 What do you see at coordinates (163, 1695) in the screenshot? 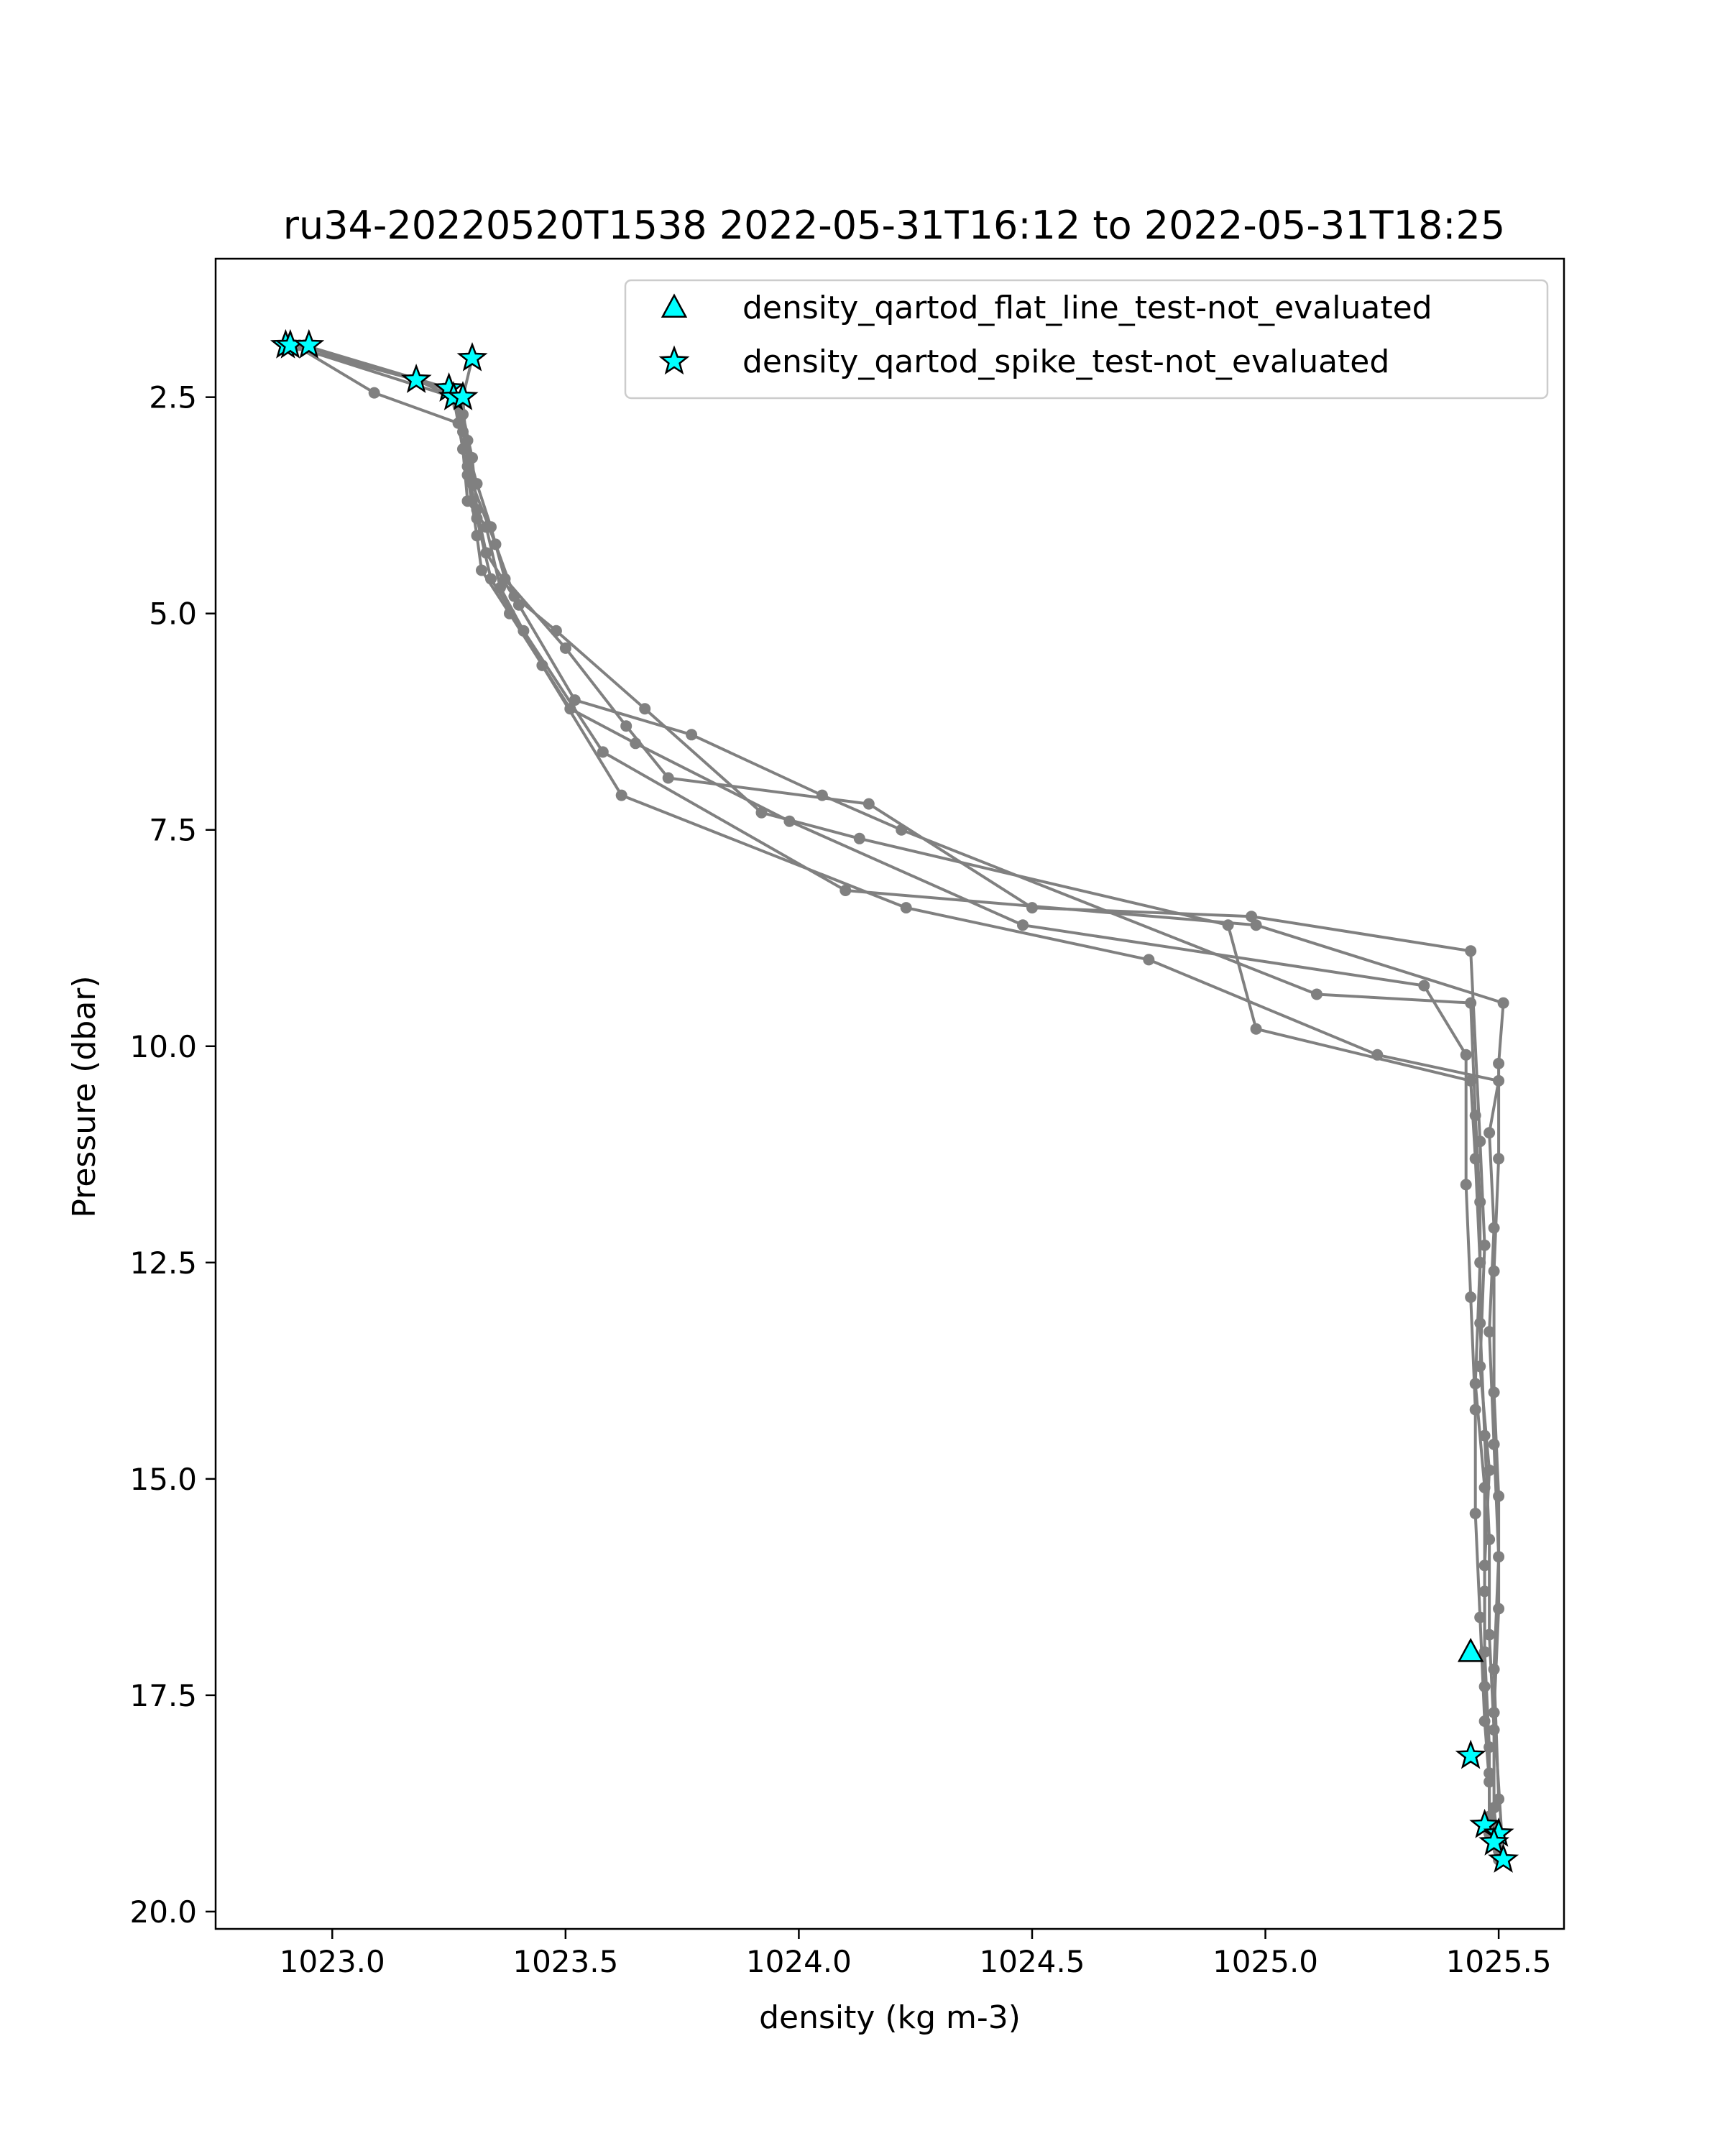
I see `y-tick-label: 17.5` at bounding box center [163, 1695].